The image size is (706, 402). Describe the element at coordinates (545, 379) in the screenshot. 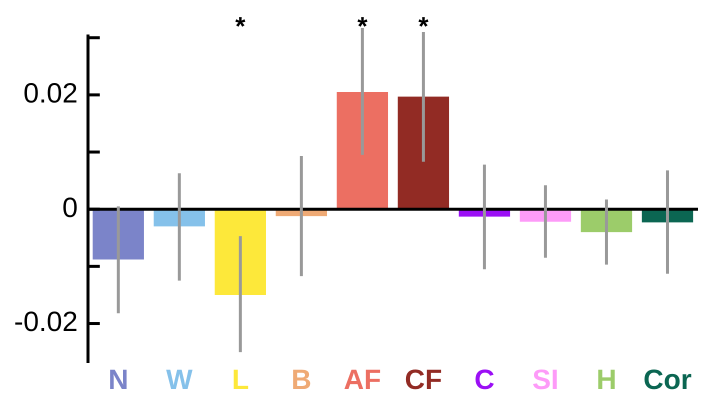

I see `x-tick-label: SI` at that location.